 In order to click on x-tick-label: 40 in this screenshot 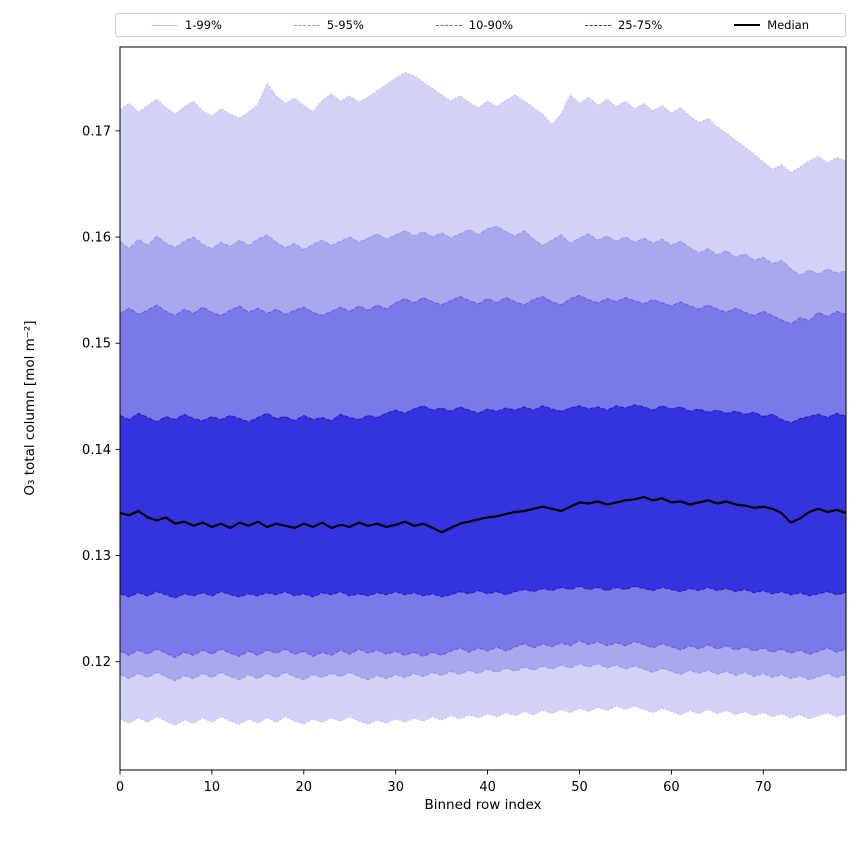, I will do `click(487, 787)`.